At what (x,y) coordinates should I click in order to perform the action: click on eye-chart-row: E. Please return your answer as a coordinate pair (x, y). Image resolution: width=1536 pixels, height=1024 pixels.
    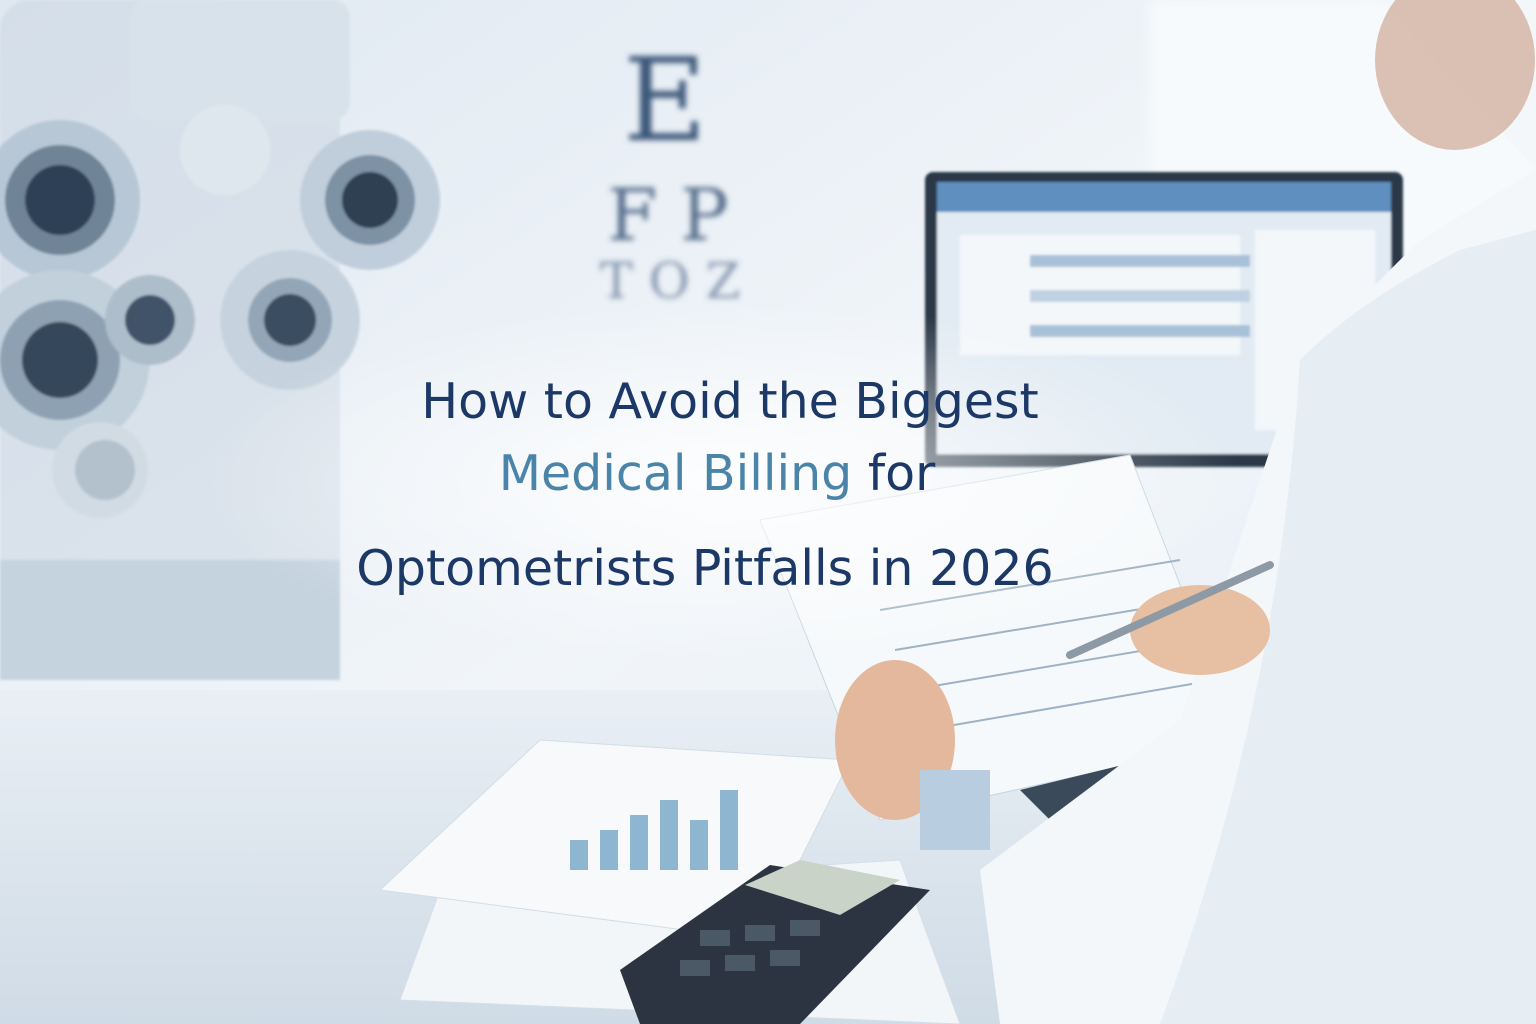
    Looking at the image, I should click on (665, 101).